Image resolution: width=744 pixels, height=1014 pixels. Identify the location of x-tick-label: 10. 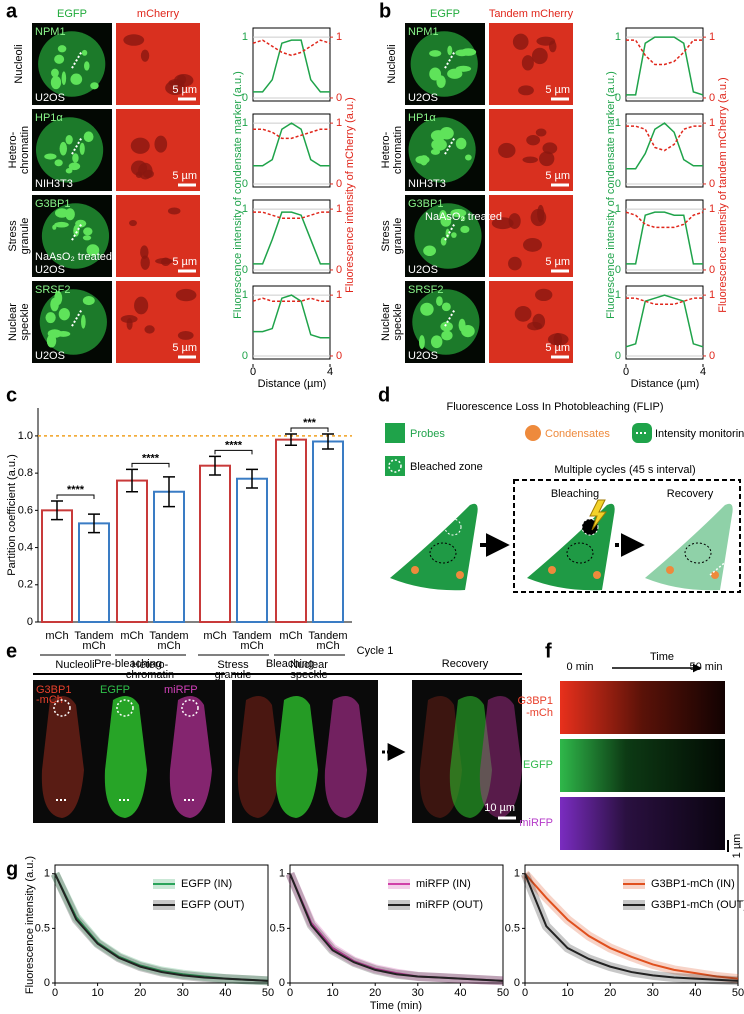
(332, 993).